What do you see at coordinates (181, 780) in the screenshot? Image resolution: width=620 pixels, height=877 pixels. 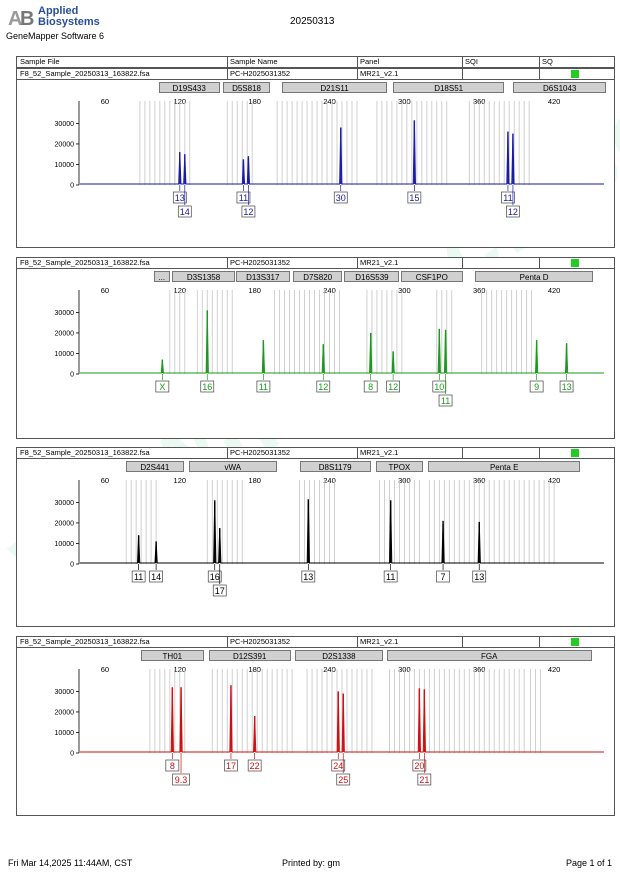 I see `allele-label: 9.3` at bounding box center [181, 780].